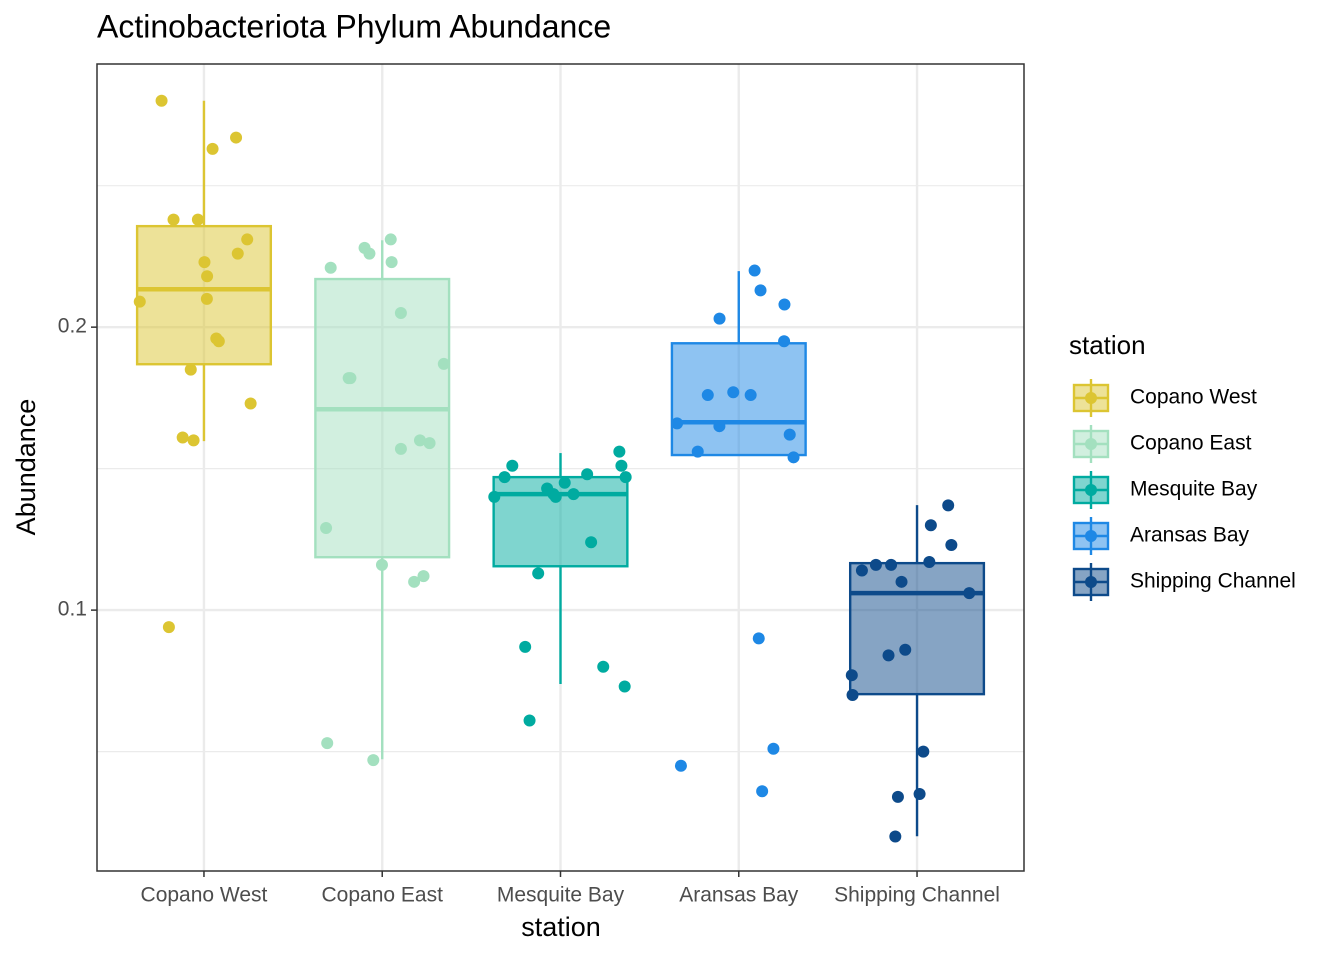 This screenshot has height=965, width=1344. Describe the element at coordinates (1194, 489) in the screenshot. I see `legend-label: Mesquite Bay` at that location.